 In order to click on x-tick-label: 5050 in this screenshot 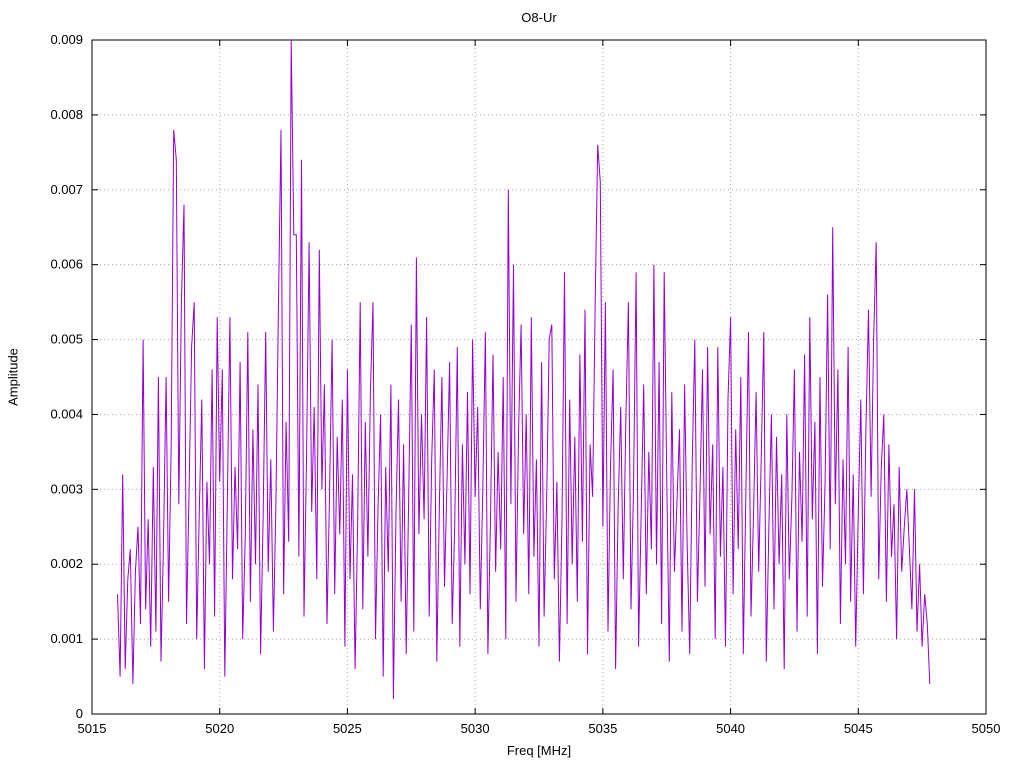, I will do `click(986, 728)`.